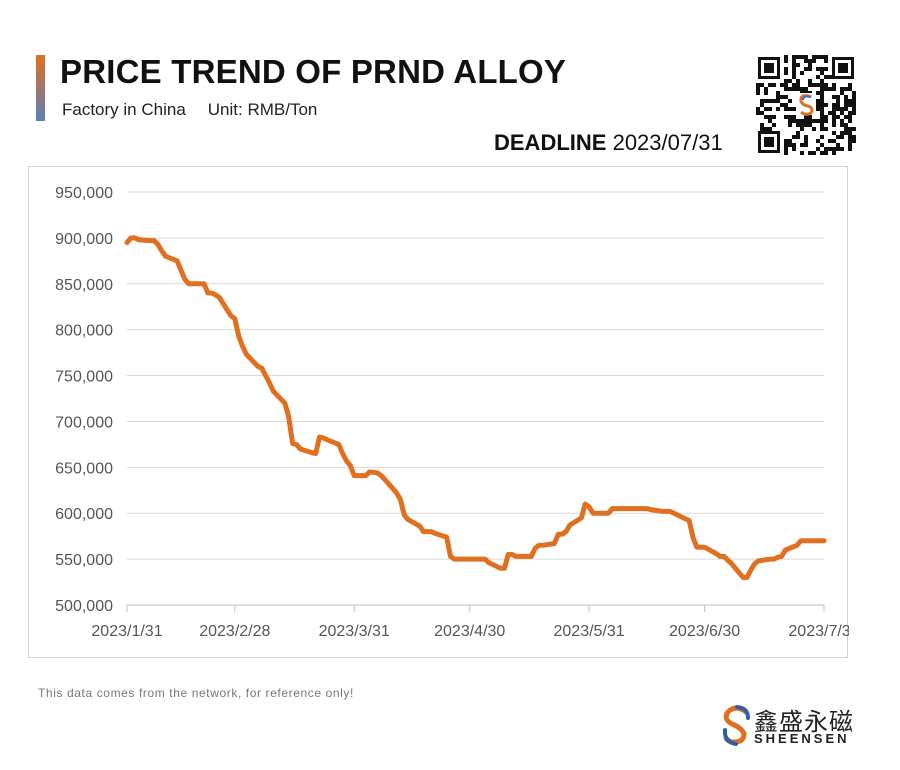 Image resolution: width=900 pixels, height=770 pixels. I want to click on y-tick-label: 700,000, so click(84, 422).